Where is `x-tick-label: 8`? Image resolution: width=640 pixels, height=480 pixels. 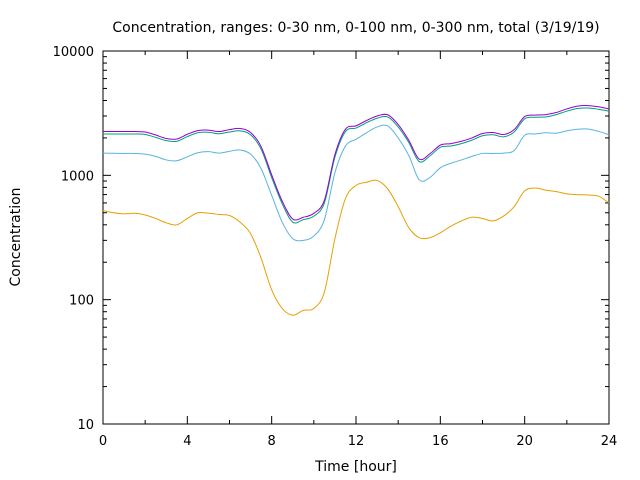
x-tick-label: 8 is located at coordinates (272, 441).